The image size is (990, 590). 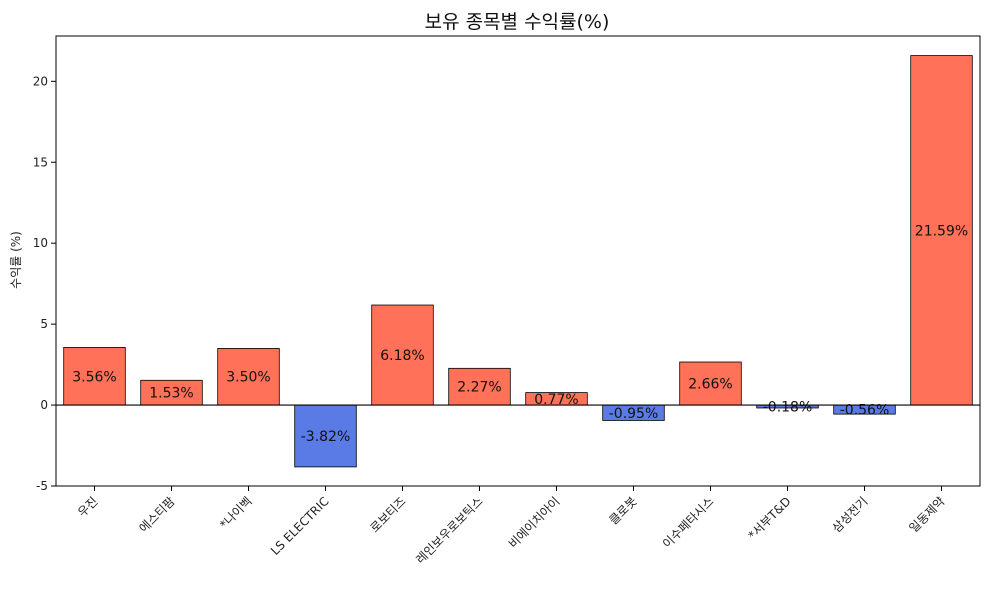 What do you see at coordinates (387, 514) in the screenshot?
I see `x-tick-label-4: 로보티즈` at bounding box center [387, 514].